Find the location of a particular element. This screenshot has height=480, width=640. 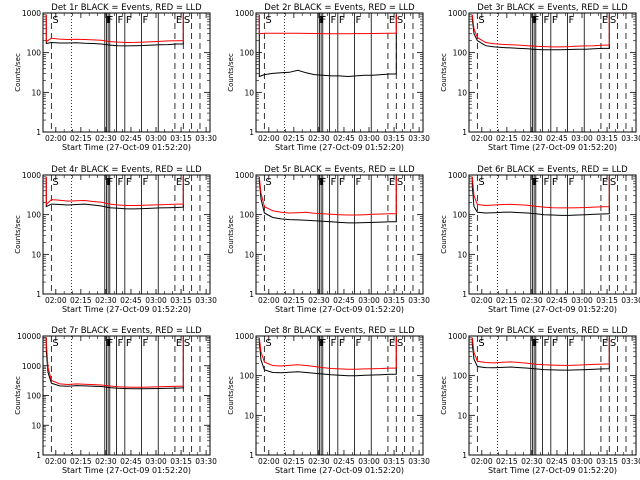

panel-title: Det 7r BLACK = Events, RED = LLD is located at coordinates (126, 331).